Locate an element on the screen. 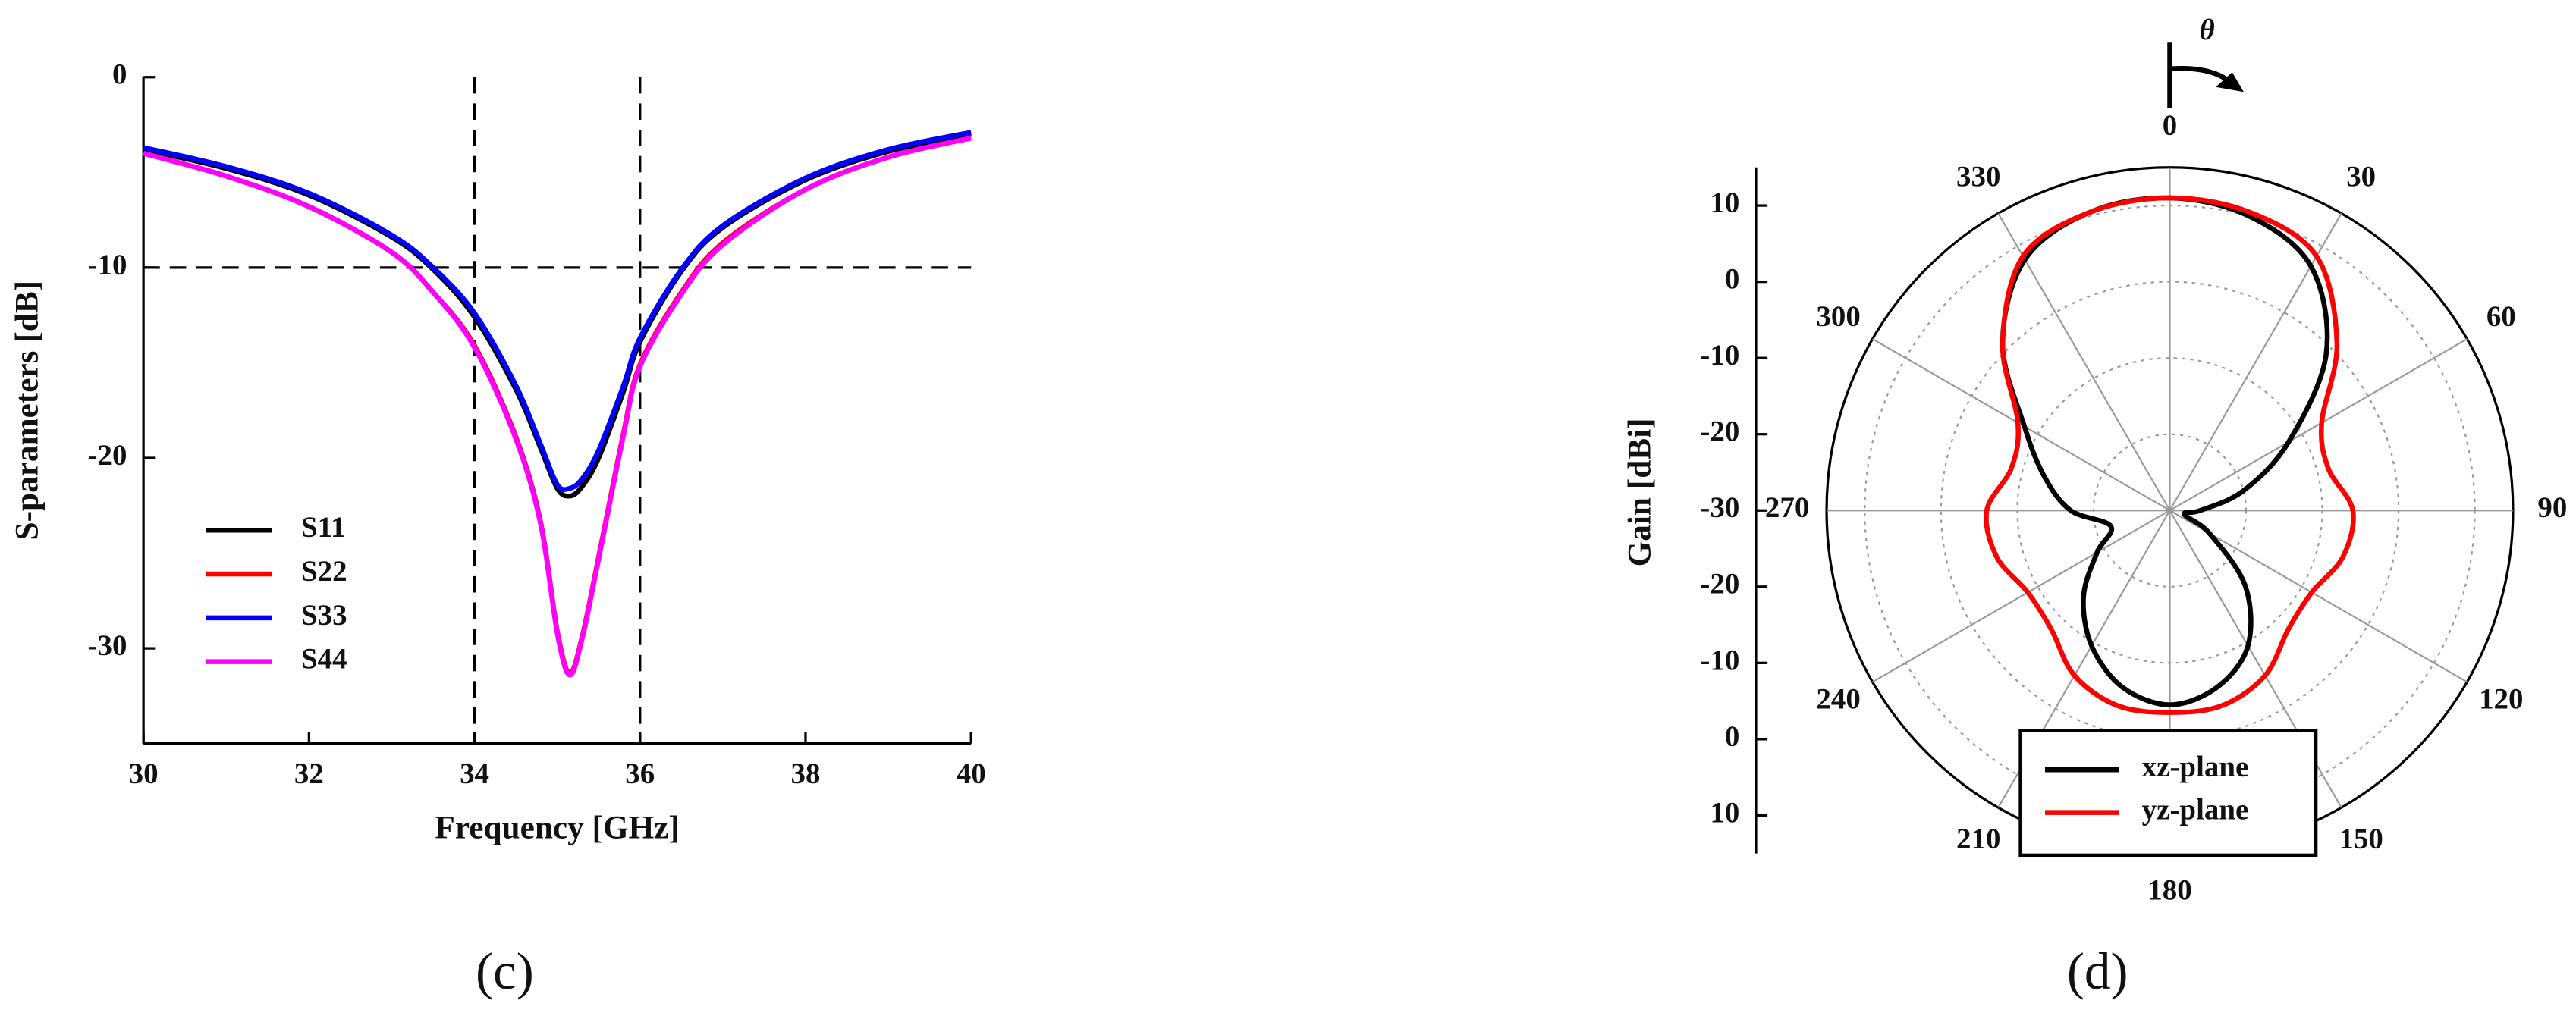  y-tick-label: -10 is located at coordinates (107, 265).